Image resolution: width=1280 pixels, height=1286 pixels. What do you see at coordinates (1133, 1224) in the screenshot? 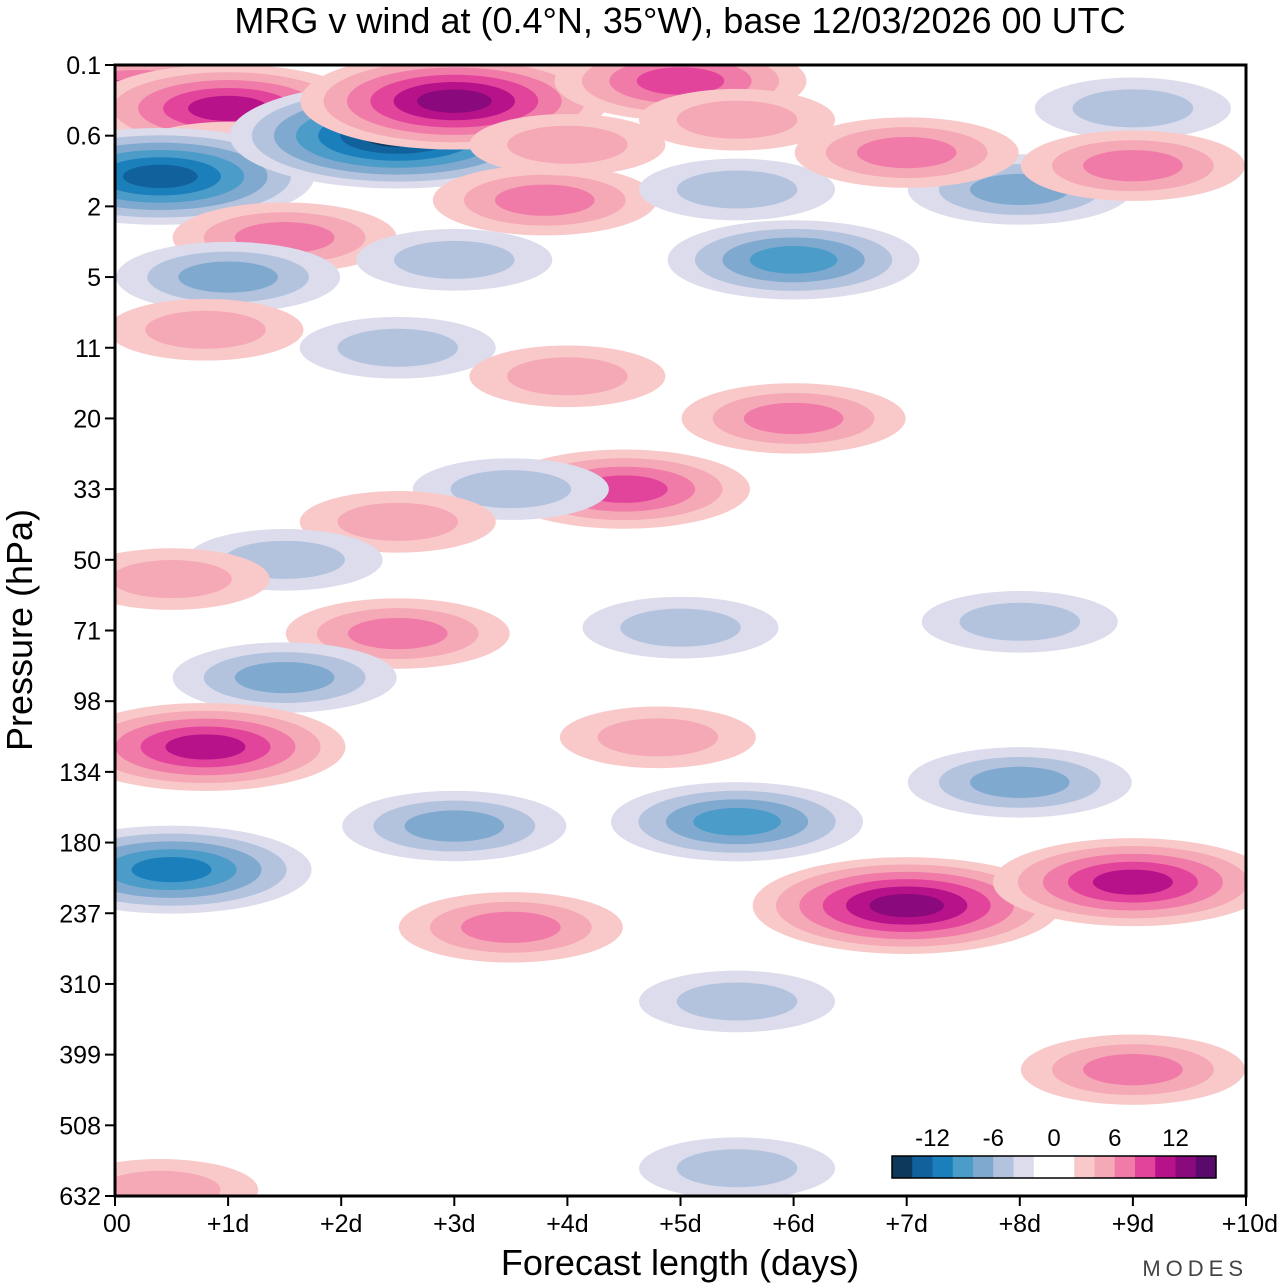
I see `x-tick-label: +9d` at bounding box center [1133, 1224].